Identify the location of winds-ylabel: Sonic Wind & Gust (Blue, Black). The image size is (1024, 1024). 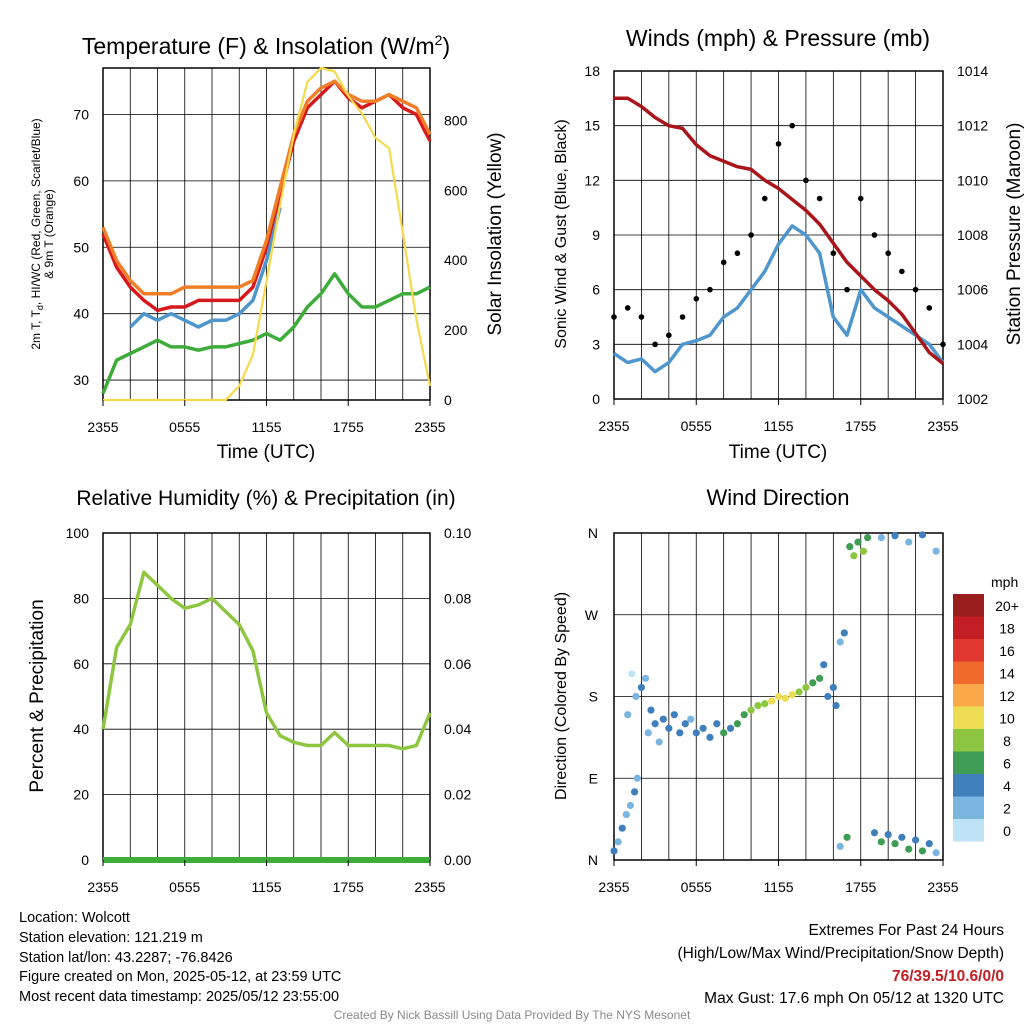
(561, 233).